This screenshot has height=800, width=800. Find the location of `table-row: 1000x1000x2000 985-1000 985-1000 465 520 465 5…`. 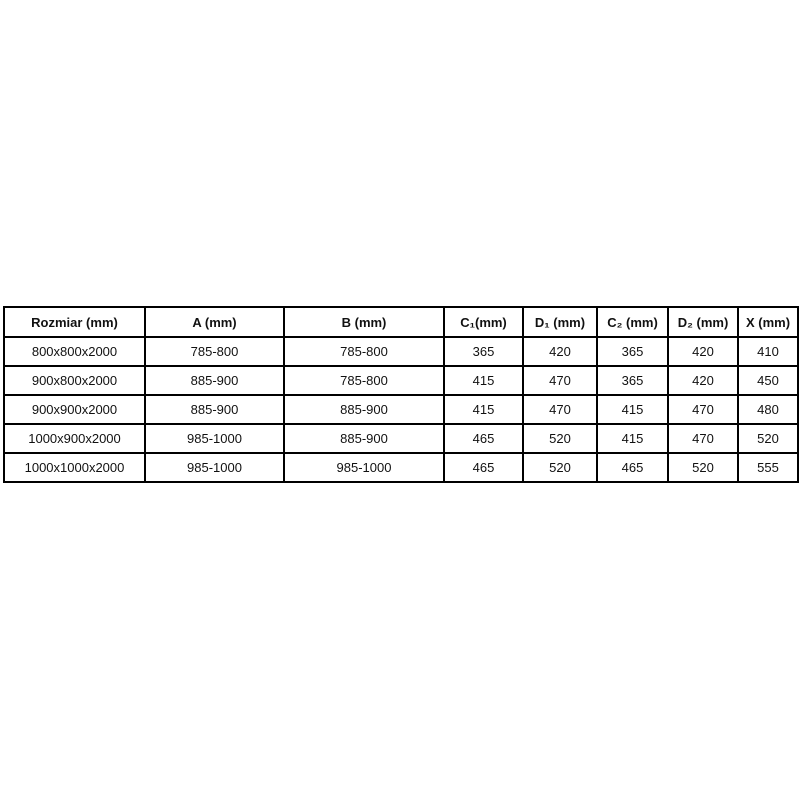

table-row: 1000x1000x2000 985-1000 985-1000 465 520 465 5… is located at coordinates (401, 467).